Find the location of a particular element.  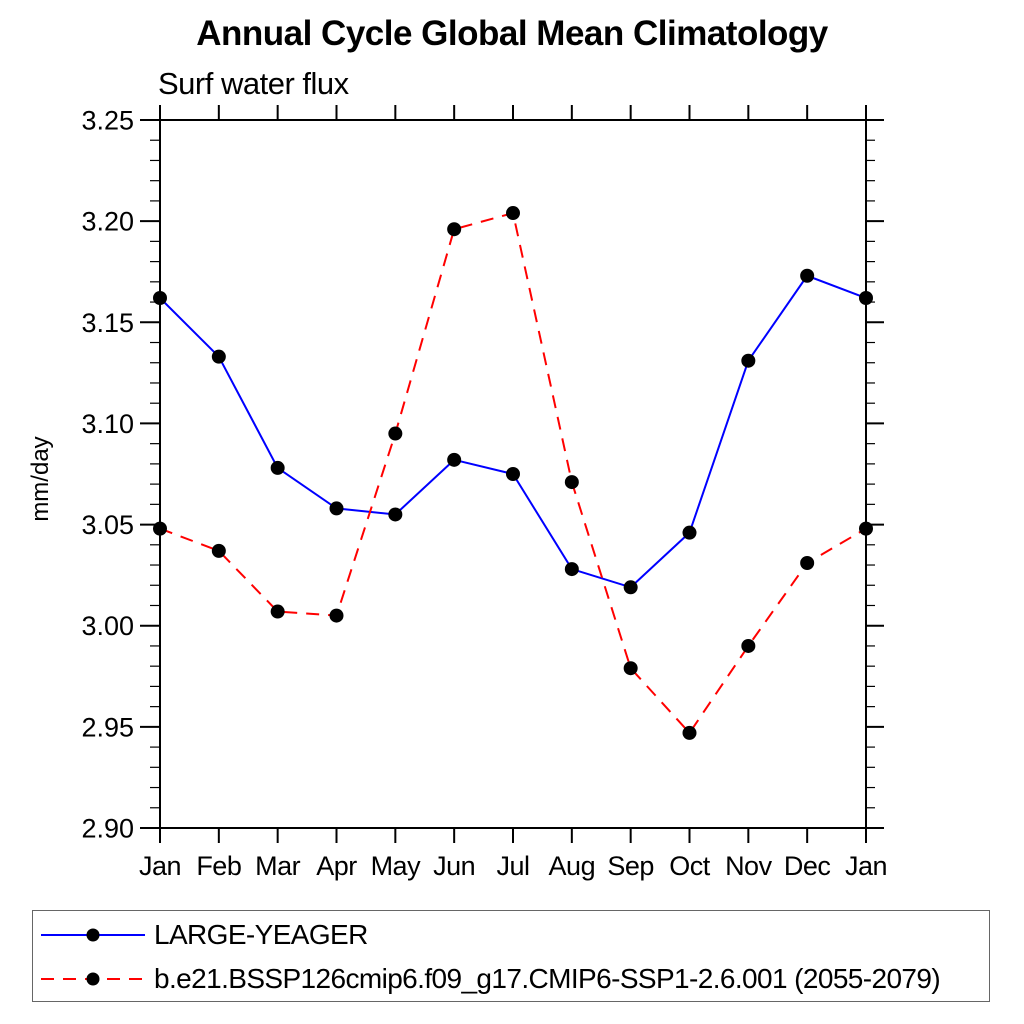

x-tick-label: Jun is located at coordinates (454, 866).